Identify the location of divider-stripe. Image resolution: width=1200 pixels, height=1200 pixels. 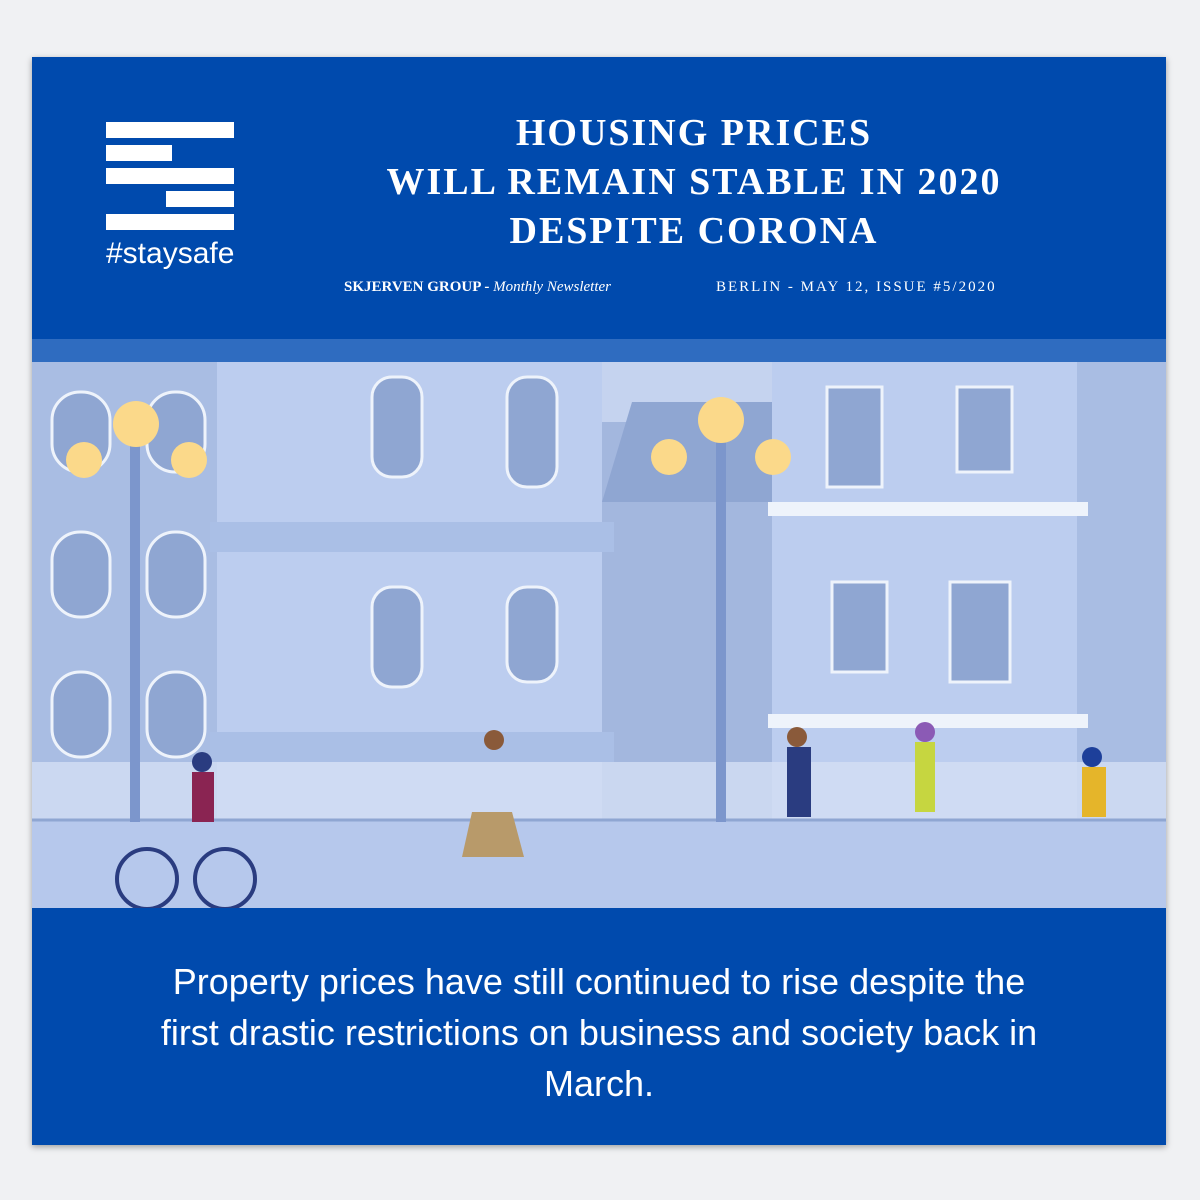
(599, 350).